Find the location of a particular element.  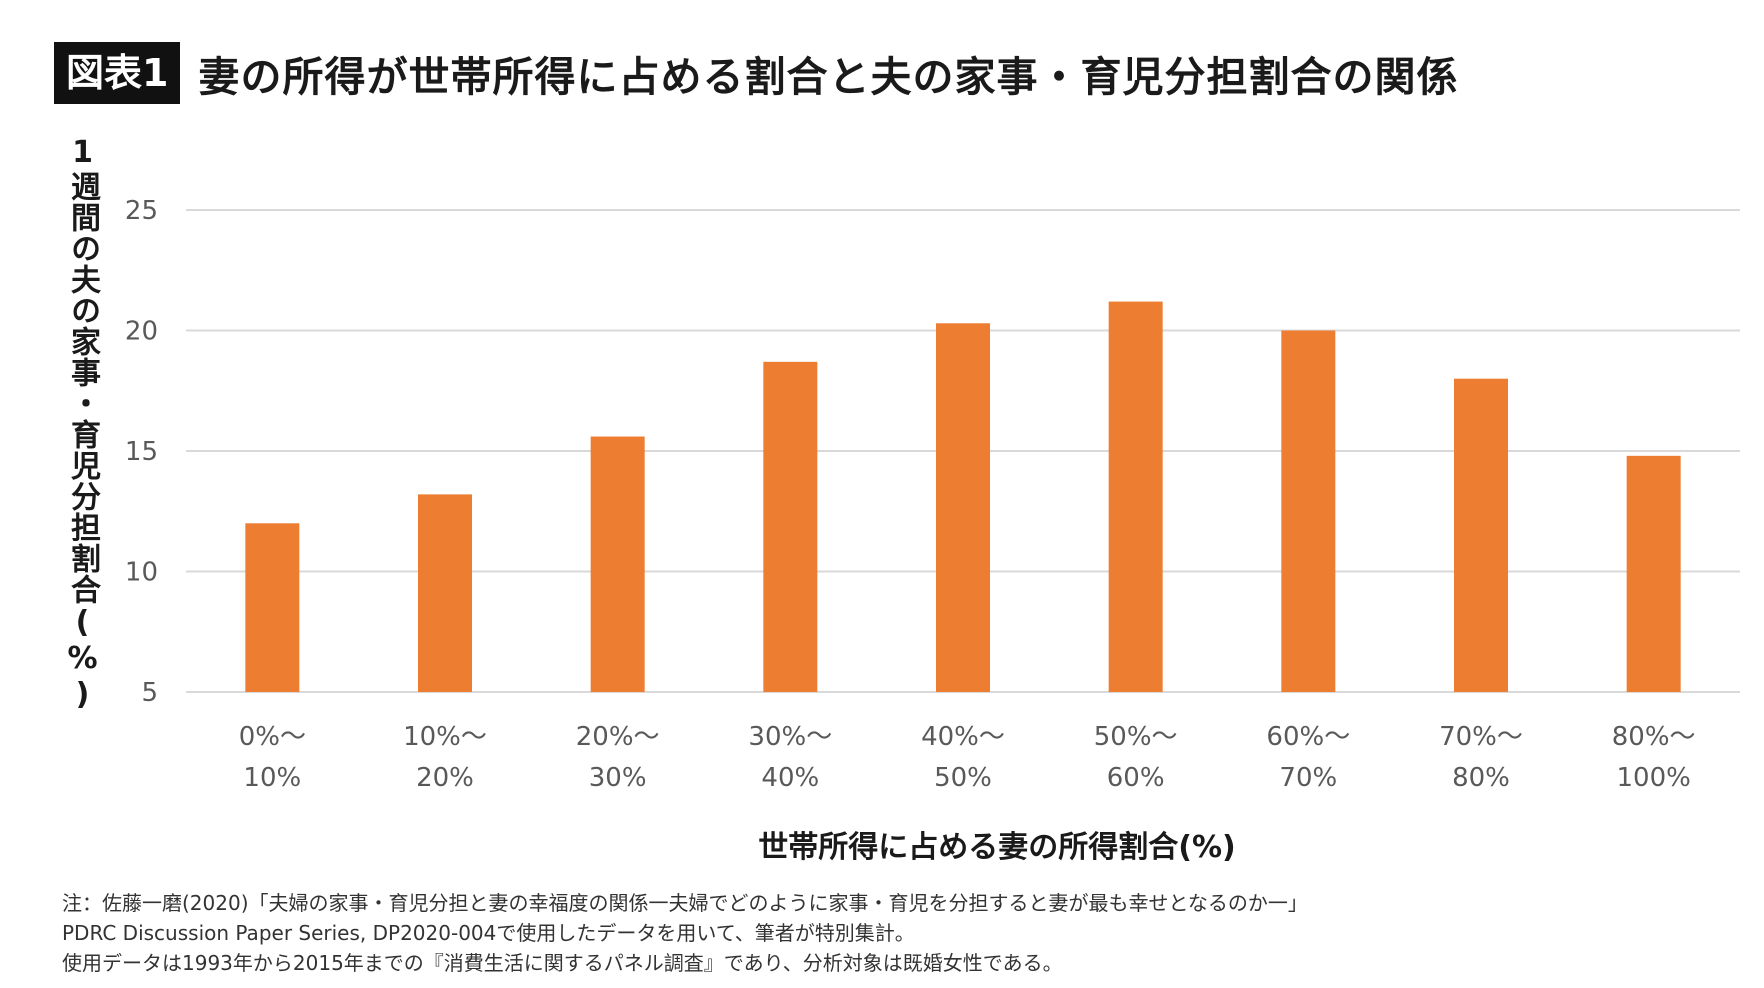

y-tick-label: 20 is located at coordinates (141, 332).